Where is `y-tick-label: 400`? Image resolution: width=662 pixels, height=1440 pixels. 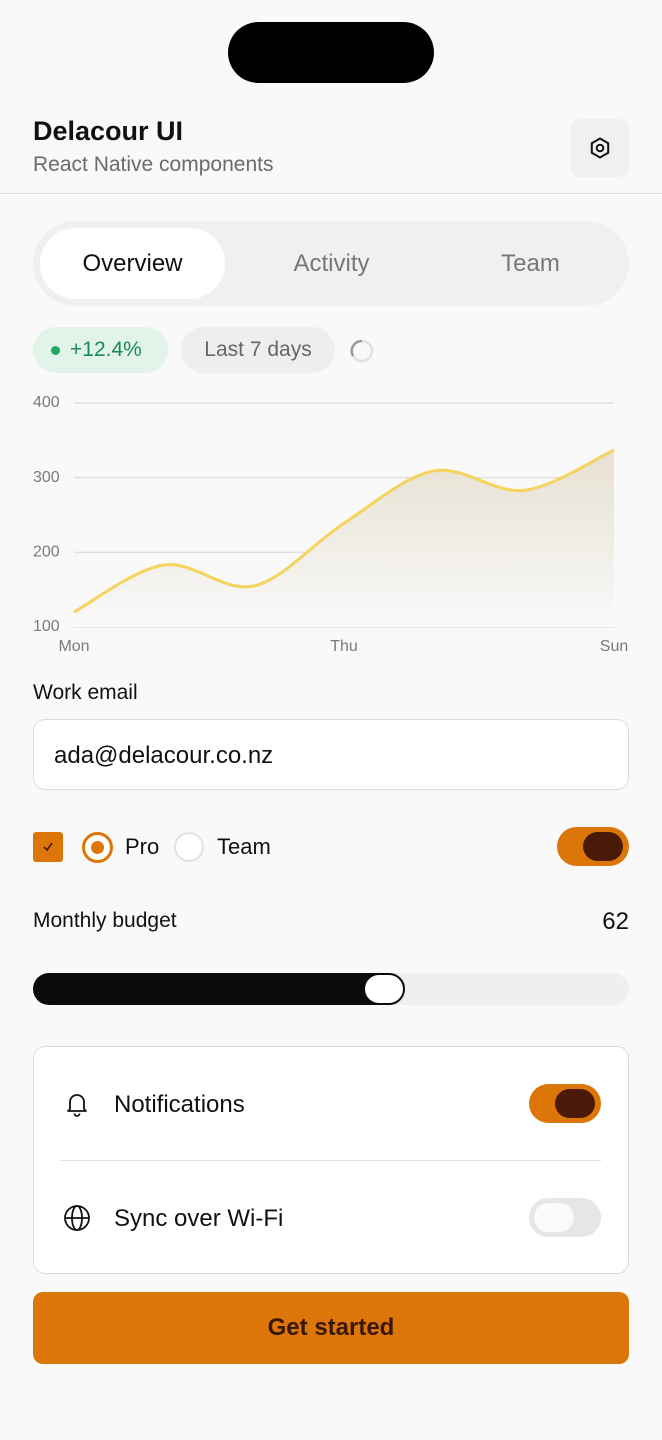
y-tick-label: 400 is located at coordinates (46, 402).